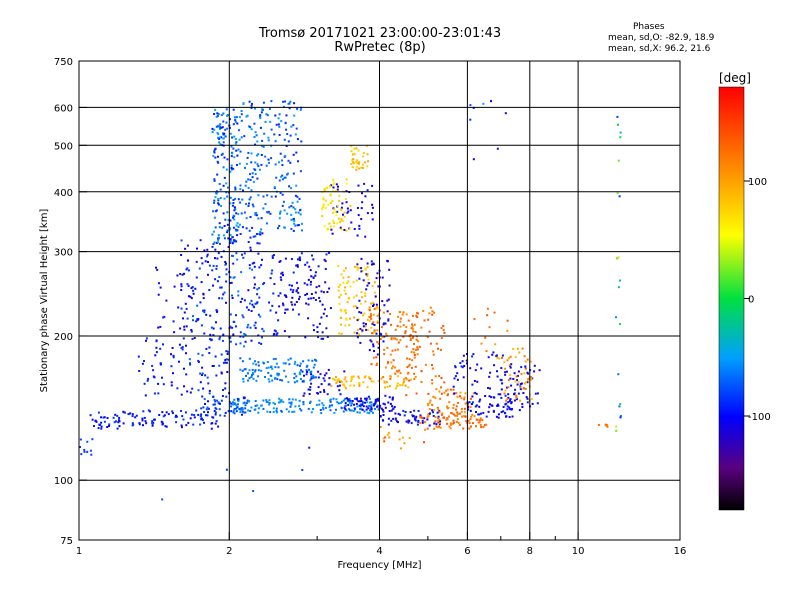 The height and width of the screenshot is (600, 800). What do you see at coordinates (751, 300) in the screenshot?
I see `colorbar-tick-label: 0` at bounding box center [751, 300].